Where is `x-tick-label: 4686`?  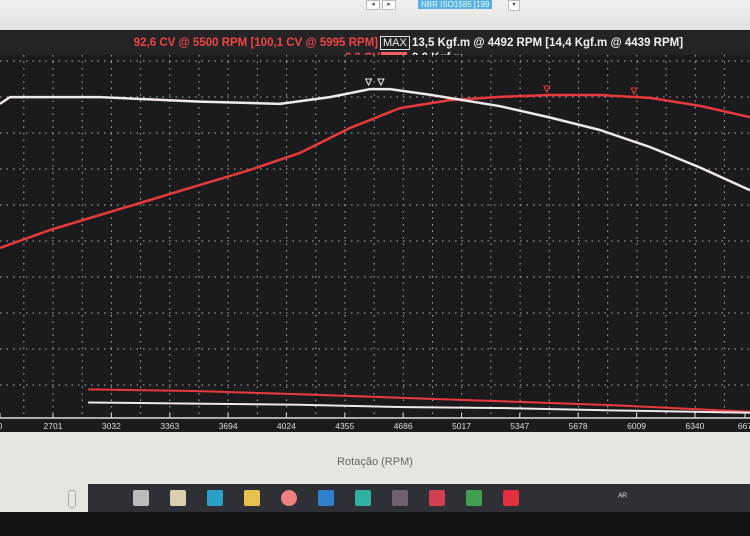 x-tick-label: 4686 is located at coordinates (403, 426).